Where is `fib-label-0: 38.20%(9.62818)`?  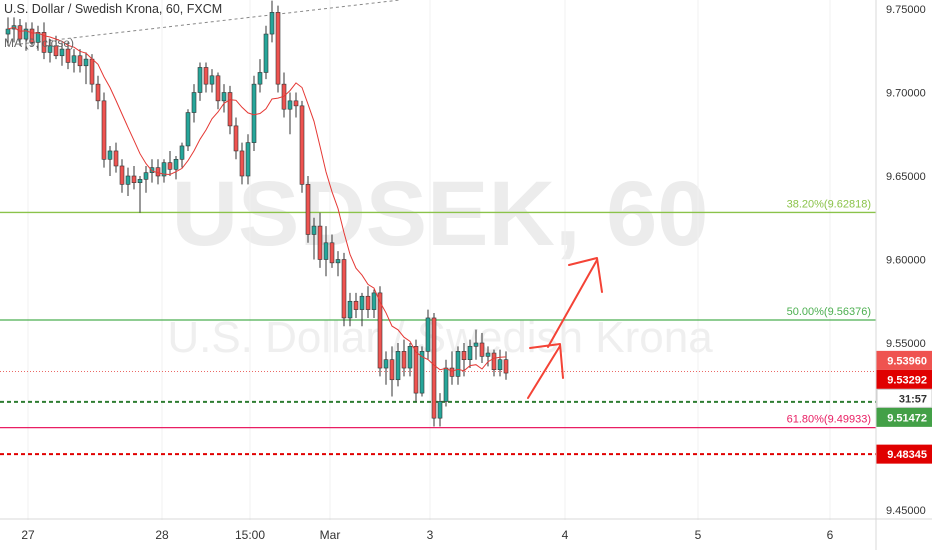
fib-label-0: 38.20%(9.62818) is located at coordinates (829, 204).